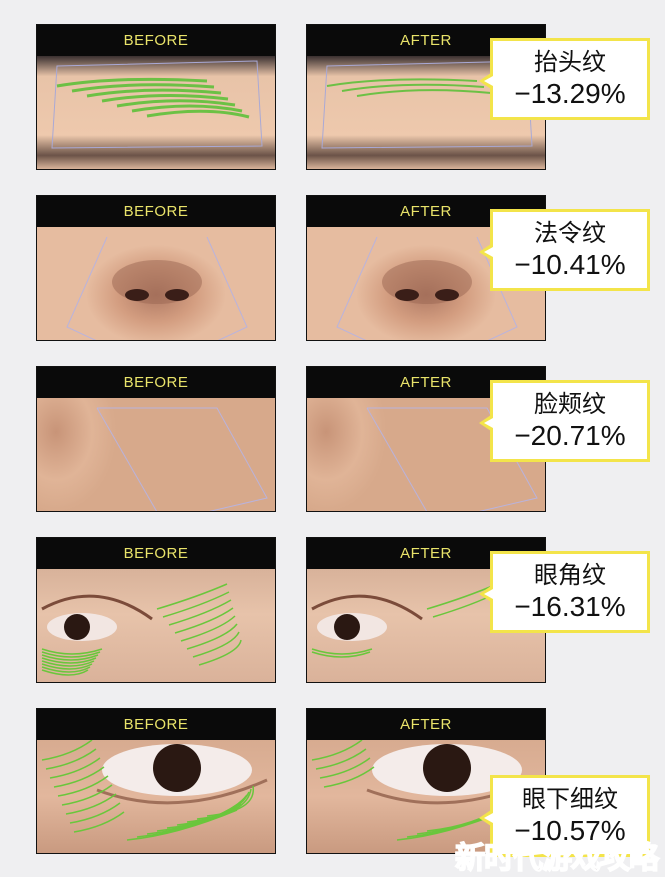 This screenshot has height=877, width=665. What do you see at coordinates (156, 796) in the screenshot?
I see `under-eye-before-photo` at bounding box center [156, 796].